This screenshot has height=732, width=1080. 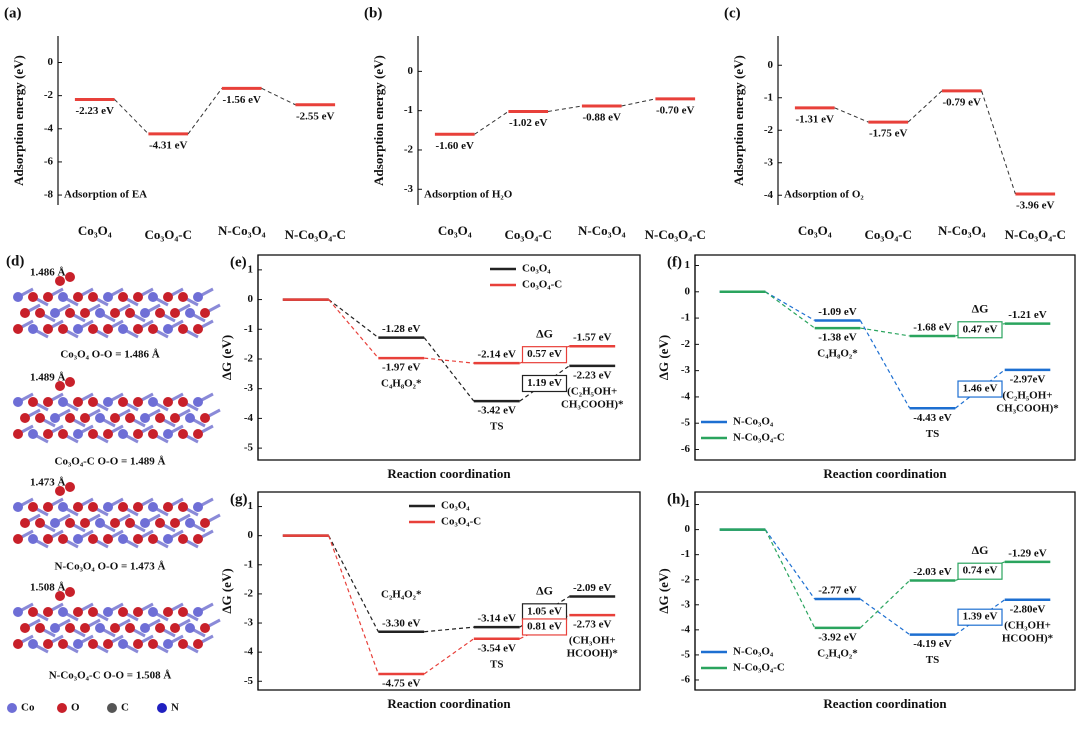 What do you see at coordinates (110, 567) in the screenshot?
I see `structure-caption: N-Co₃O₄ O-O = 1.473 Å` at bounding box center [110, 567].